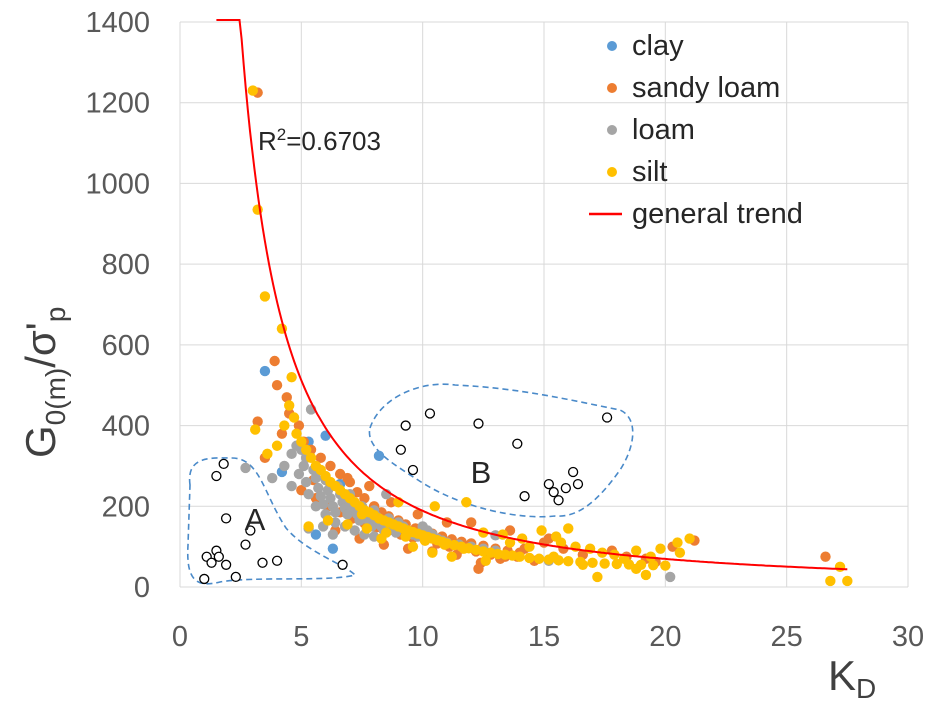 This screenshot has height=720, width=925. I want to click on region-outlines, so click(410, 484).